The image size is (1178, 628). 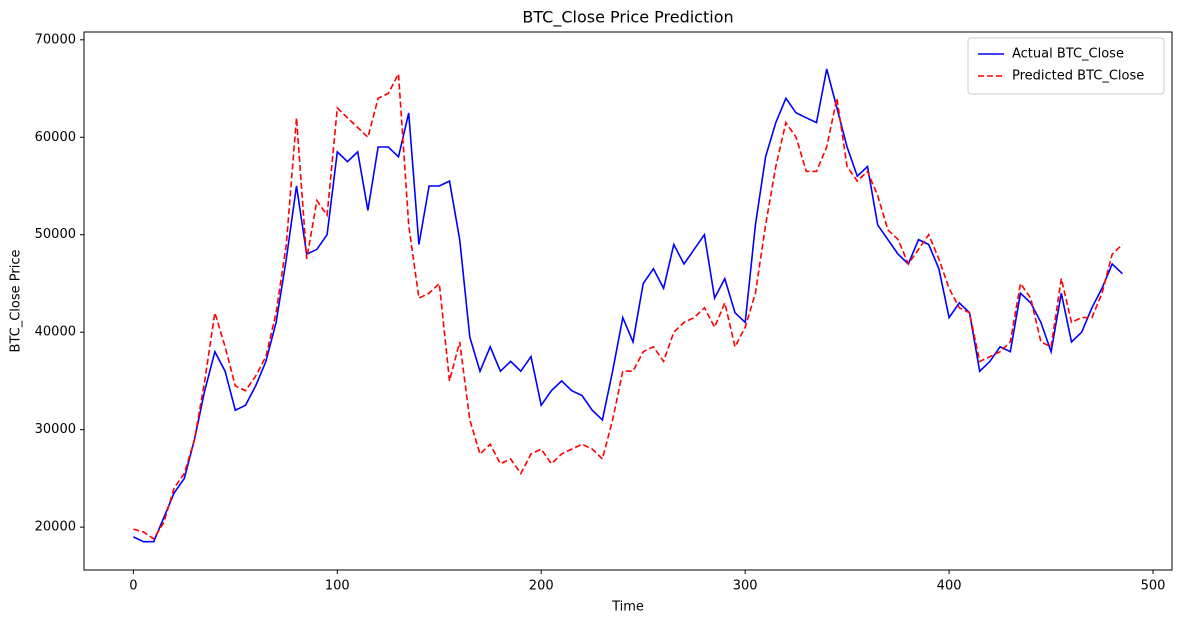 What do you see at coordinates (55, 527) in the screenshot?
I see `y-tick-label: 20000` at bounding box center [55, 527].